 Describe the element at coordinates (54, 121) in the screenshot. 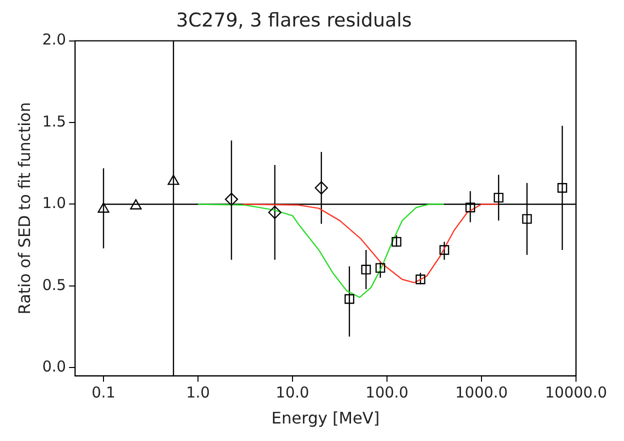

I see `y-tick-label: 1.5` at that location.